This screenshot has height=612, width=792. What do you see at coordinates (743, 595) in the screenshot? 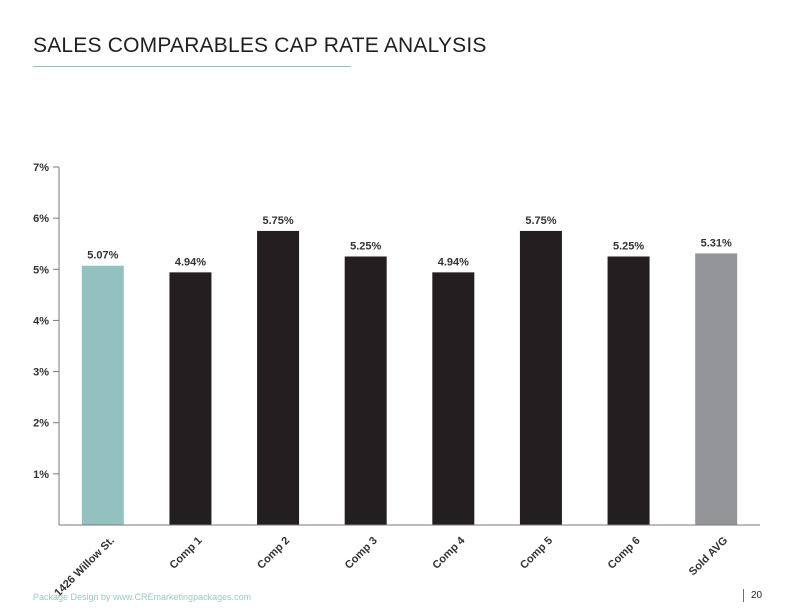
I see `footer-separator` at bounding box center [743, 595].